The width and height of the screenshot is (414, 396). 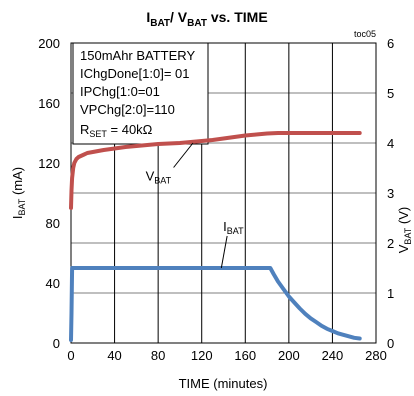 I want to click on vbat-series-line, so click(x=215, y=170).